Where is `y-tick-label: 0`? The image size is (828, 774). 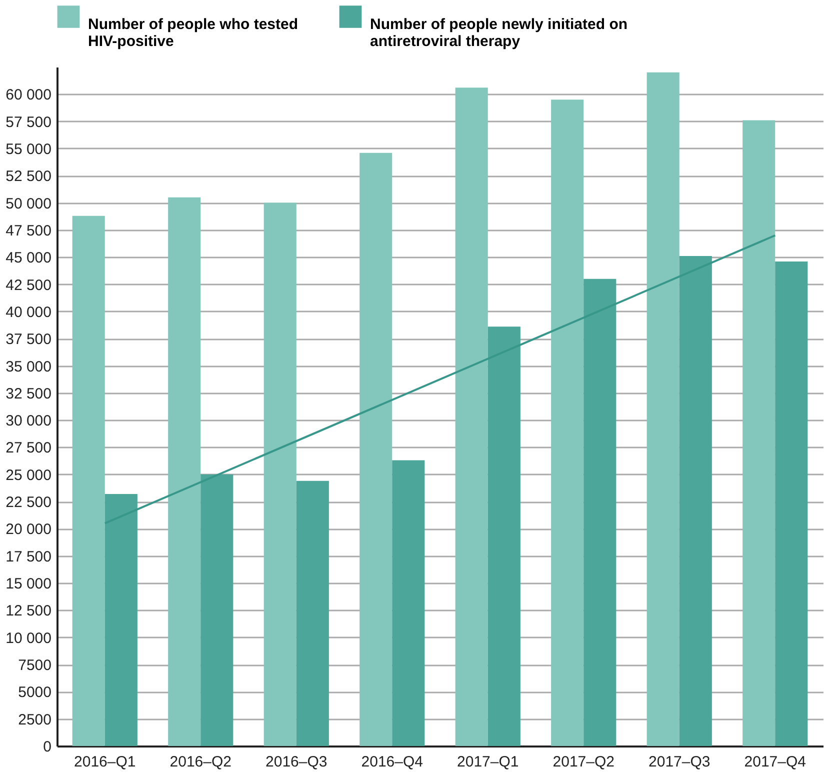 y-tick-label: 0 is located at coordinates (47, 747).